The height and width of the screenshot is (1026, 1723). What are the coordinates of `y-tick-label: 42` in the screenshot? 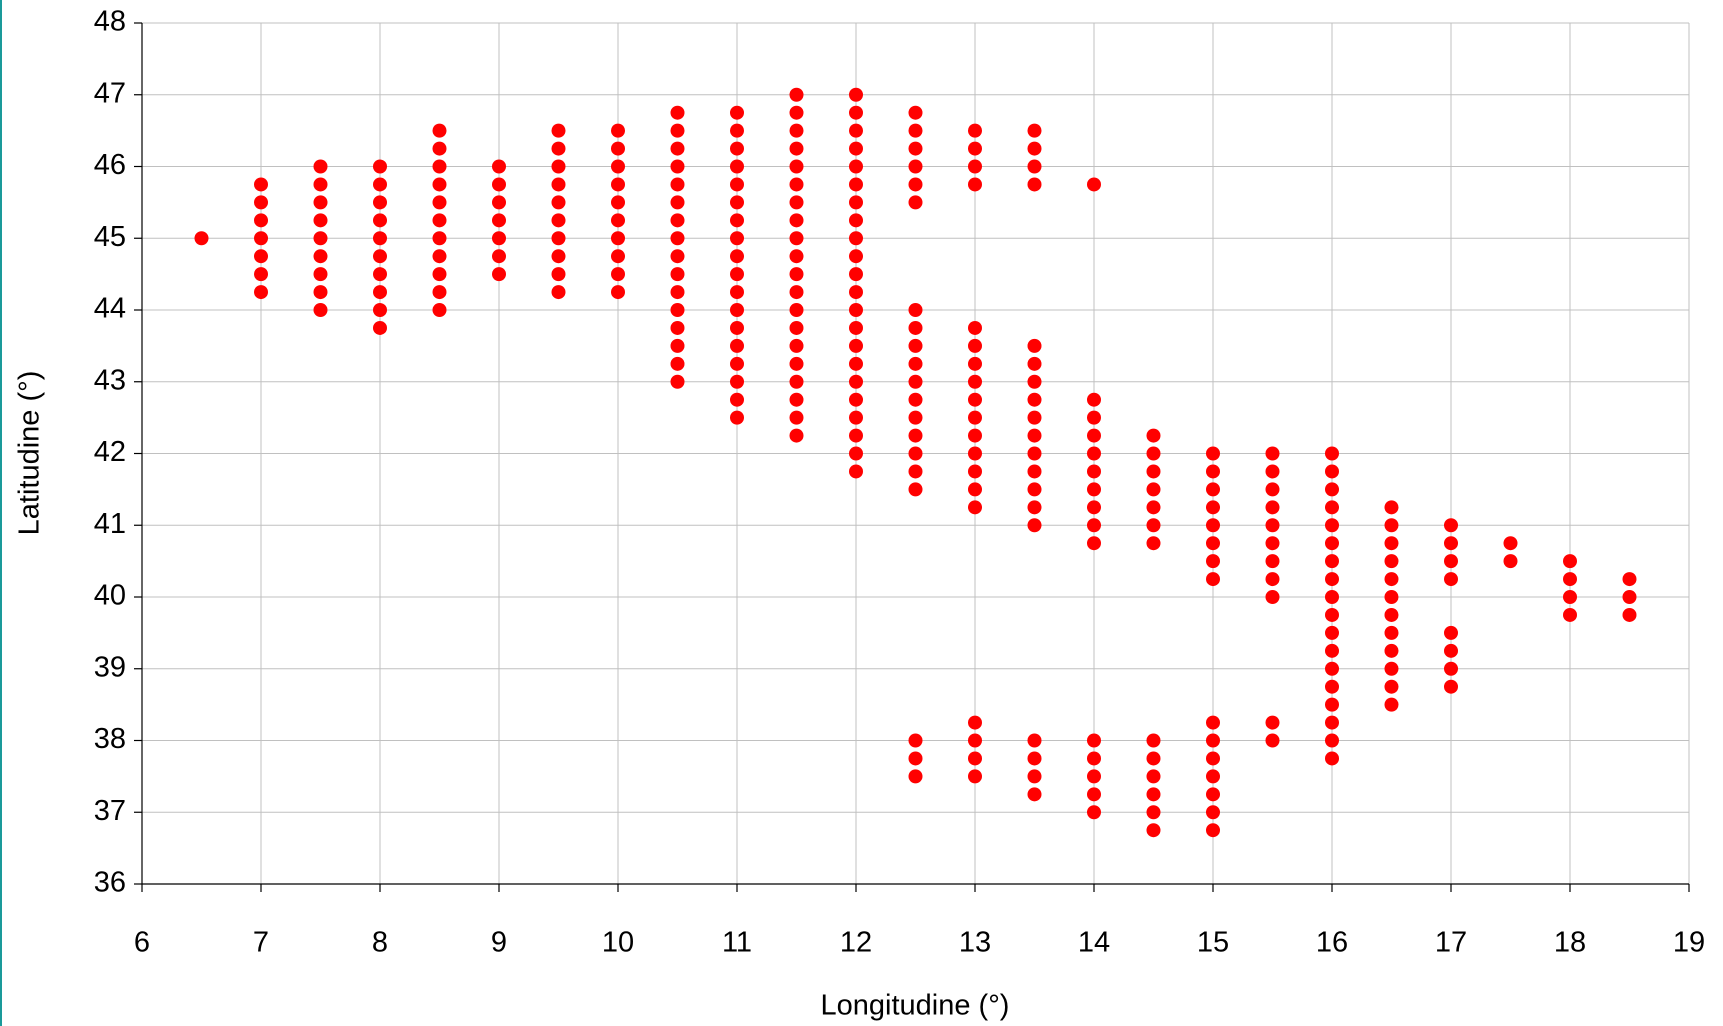 It's located at (110, 452).